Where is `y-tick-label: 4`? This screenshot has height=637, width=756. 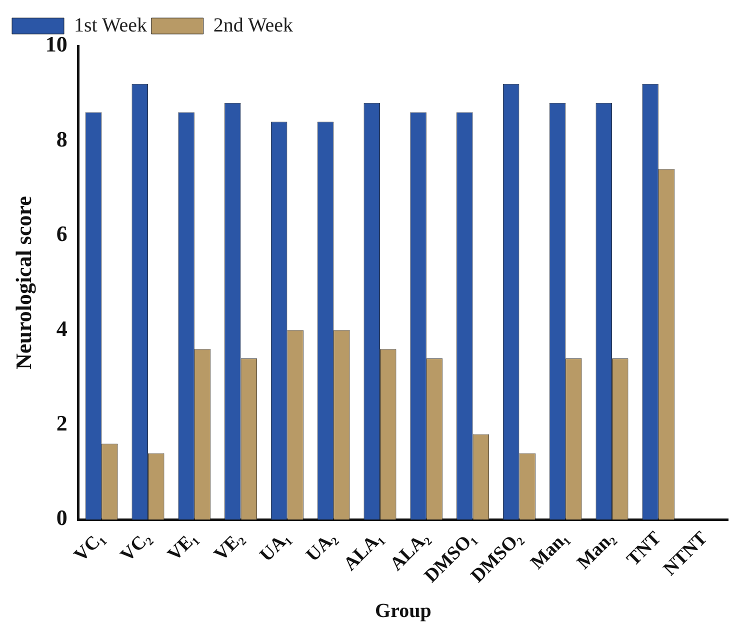 y-tick-label: 4 is located at coordinates (62, 328).